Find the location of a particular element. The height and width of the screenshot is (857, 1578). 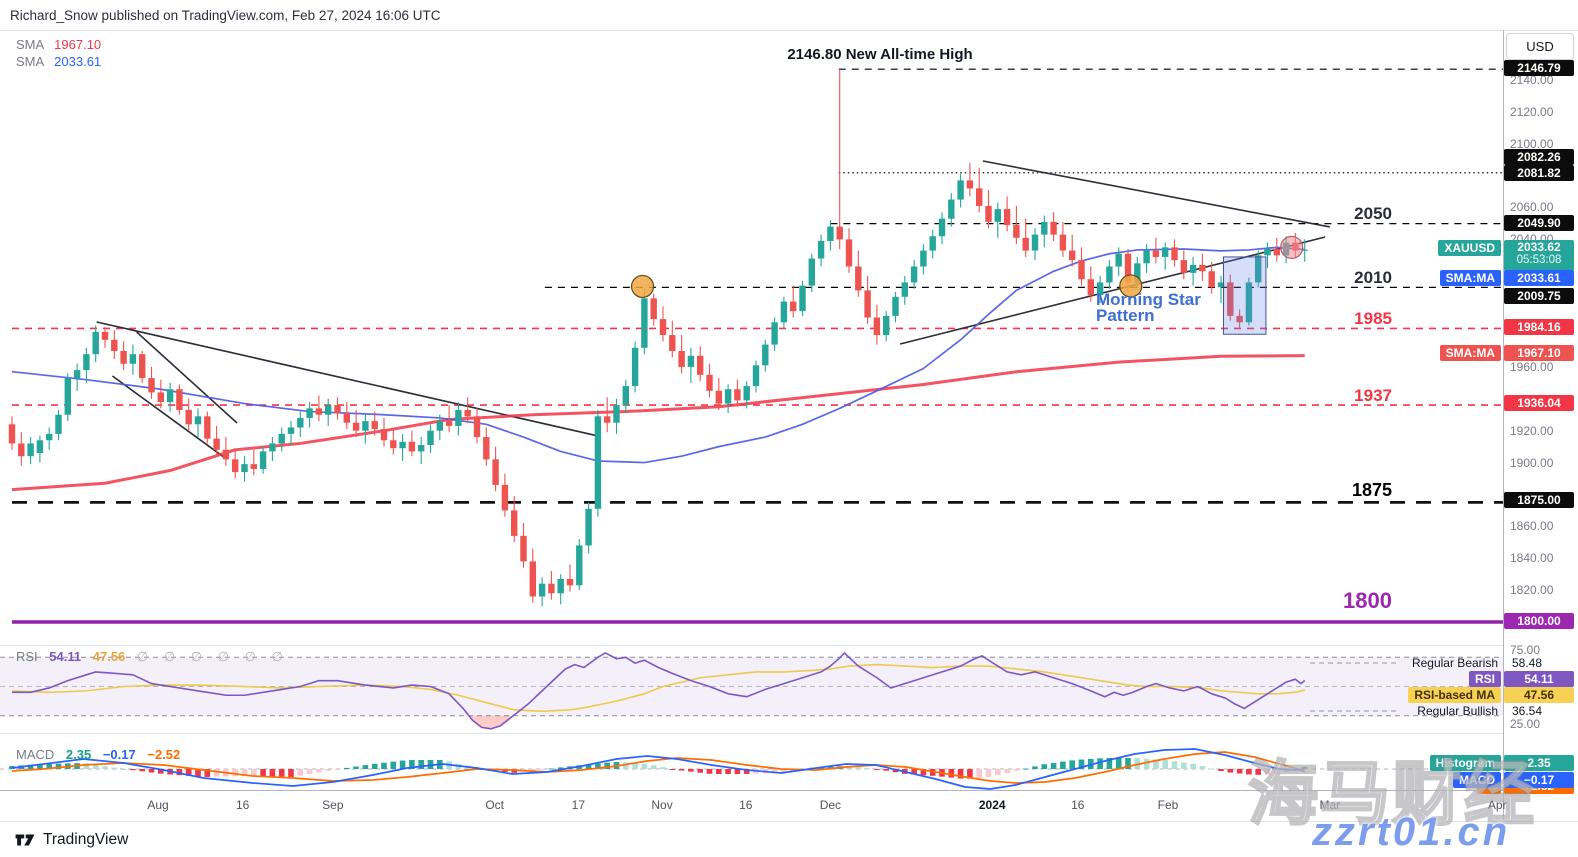

time-tick-Aug: Aug is located at coordinates (158, 805).